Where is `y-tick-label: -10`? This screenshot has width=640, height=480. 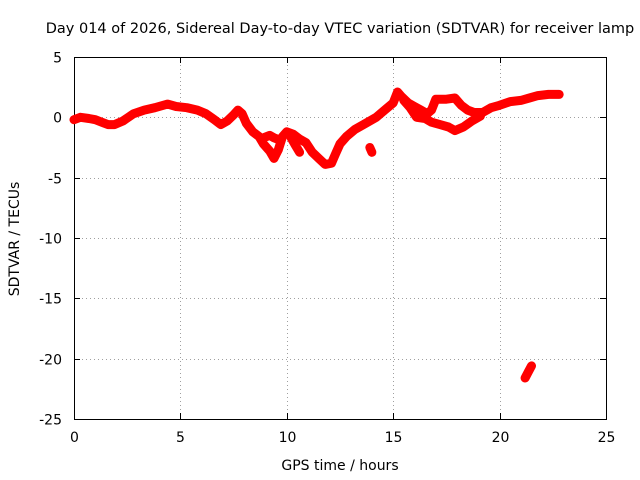 y-tick-label: -10 is located at coordinates (50, 240).